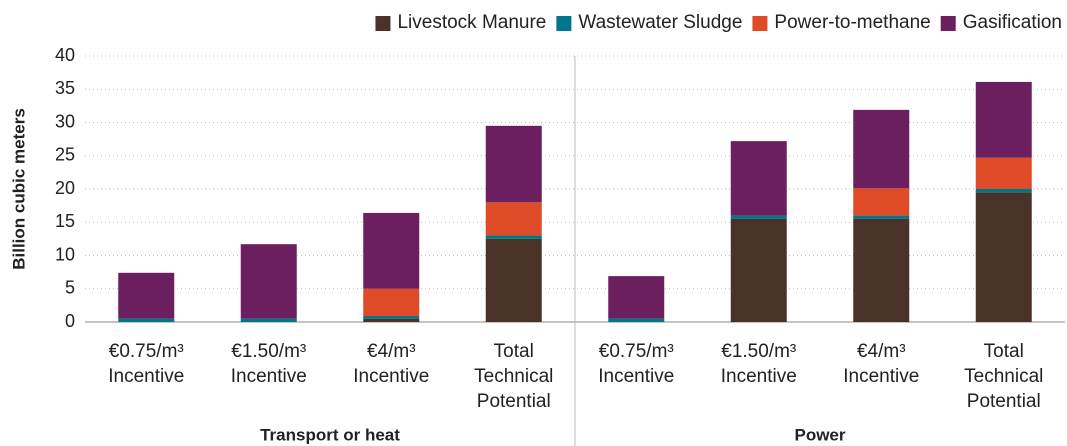 This screenshot has height=446, width=1067. Describe the element at coordinates (65, 88) in the screenshot. I see `y-tick-label: 35` at that location.